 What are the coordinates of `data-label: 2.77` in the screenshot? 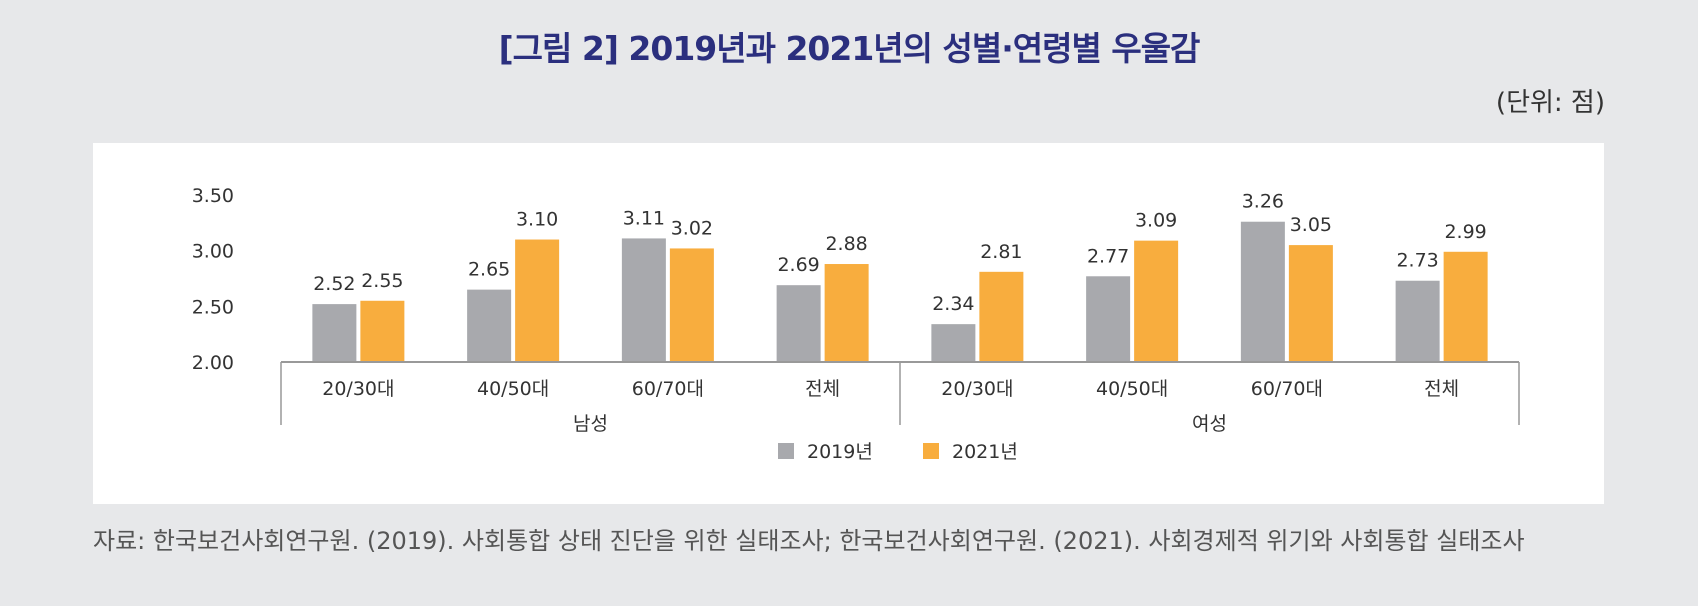 It's located at (1108, 256).